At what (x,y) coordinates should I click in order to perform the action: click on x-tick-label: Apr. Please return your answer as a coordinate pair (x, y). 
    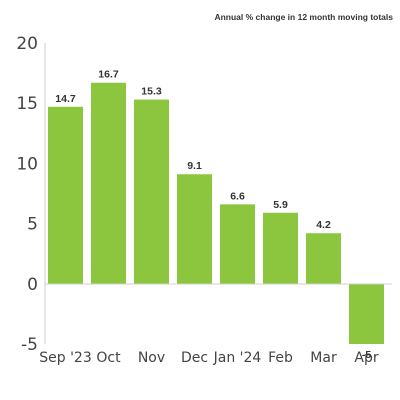
    Looking at the image, I should click on (366, 358).